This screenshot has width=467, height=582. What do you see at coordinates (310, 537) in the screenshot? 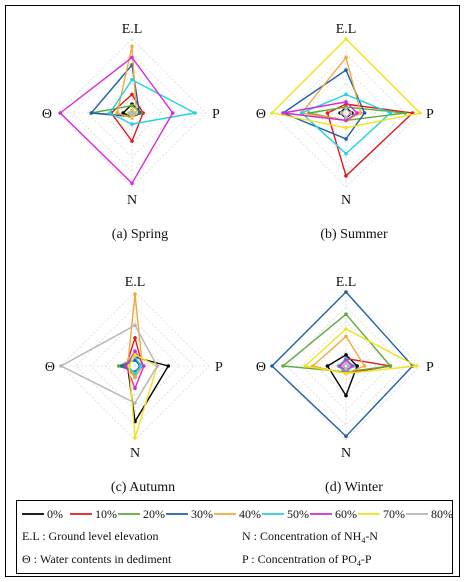
I see `definition-n: N : Concentration of NH4-N` at bounding box center [310, 537].